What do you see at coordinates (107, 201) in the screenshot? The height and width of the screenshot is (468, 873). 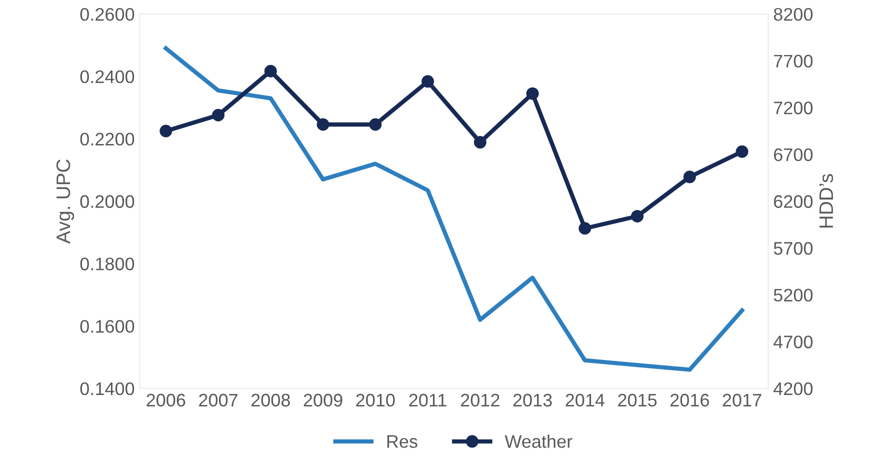 I see `y-tick-label: 0.2000` at bounding box center [107, 201].